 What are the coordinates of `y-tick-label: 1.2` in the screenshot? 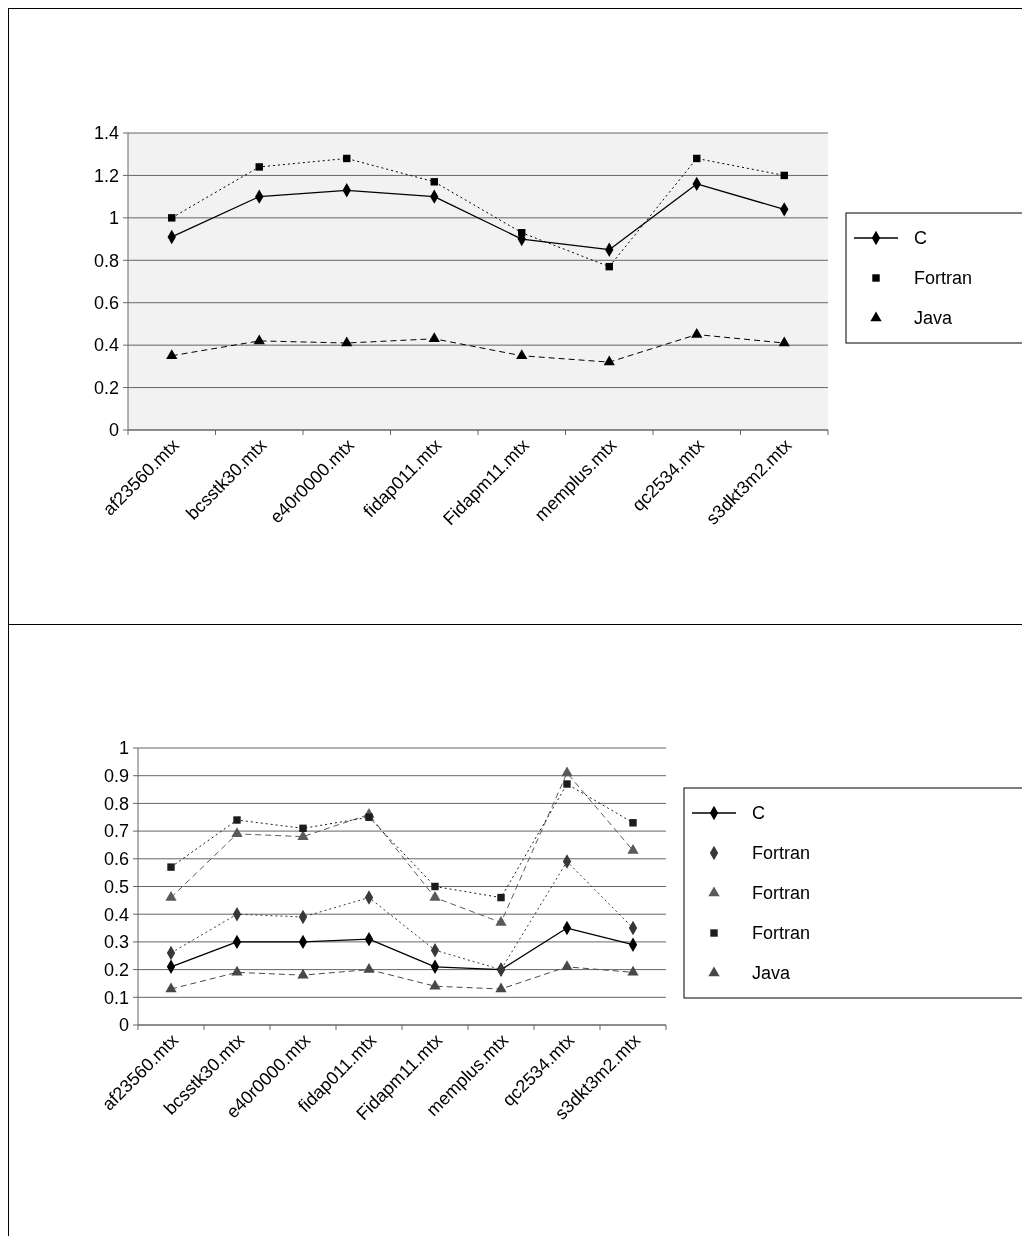 It's located at (106, 175).